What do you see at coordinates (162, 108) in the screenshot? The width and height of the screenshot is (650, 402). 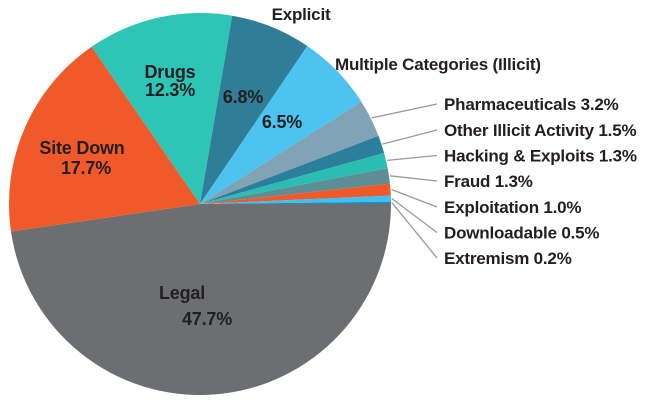 I see `pie-slice-drugs` at bounding box center [162, 108].